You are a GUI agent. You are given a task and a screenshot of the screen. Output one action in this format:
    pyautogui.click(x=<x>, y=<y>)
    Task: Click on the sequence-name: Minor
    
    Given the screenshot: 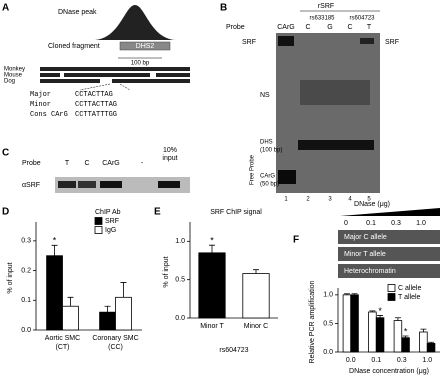 What is the action you would take?
    pyautogui.click(x=40, y=105)
    